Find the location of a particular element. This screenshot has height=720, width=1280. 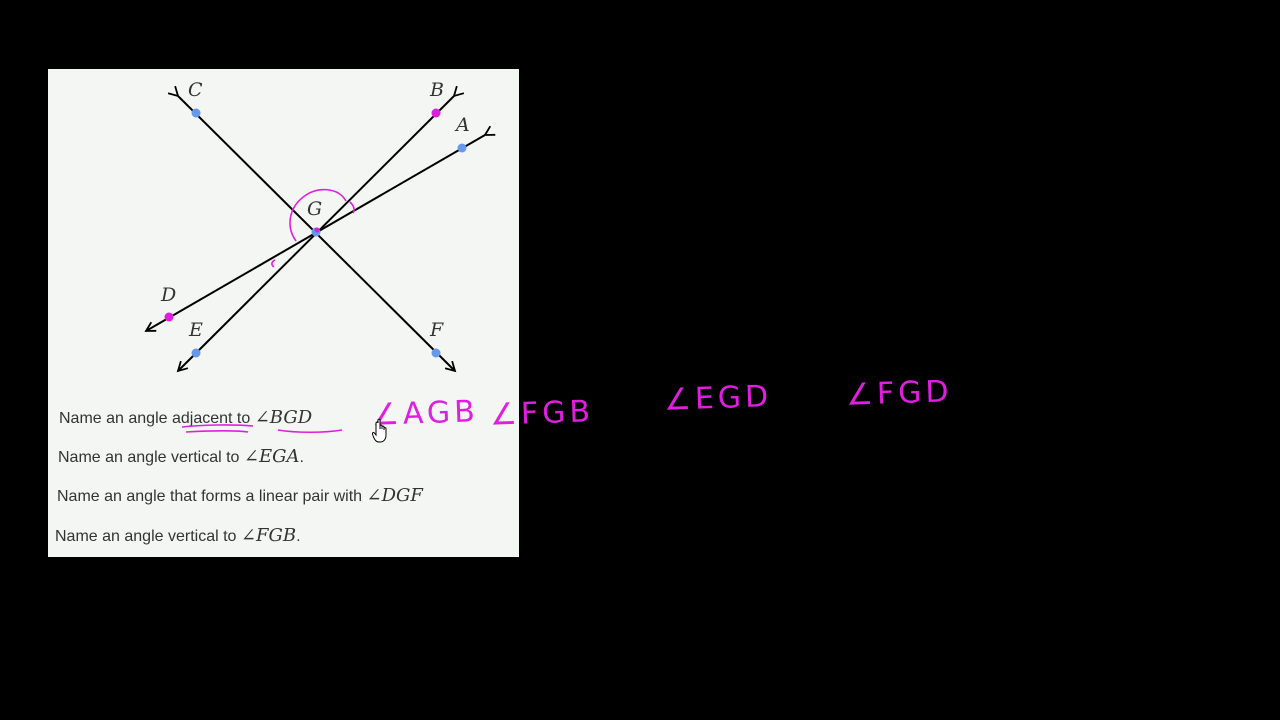

question-3-angle: ∠DGF is located at coordinates (394, 495).